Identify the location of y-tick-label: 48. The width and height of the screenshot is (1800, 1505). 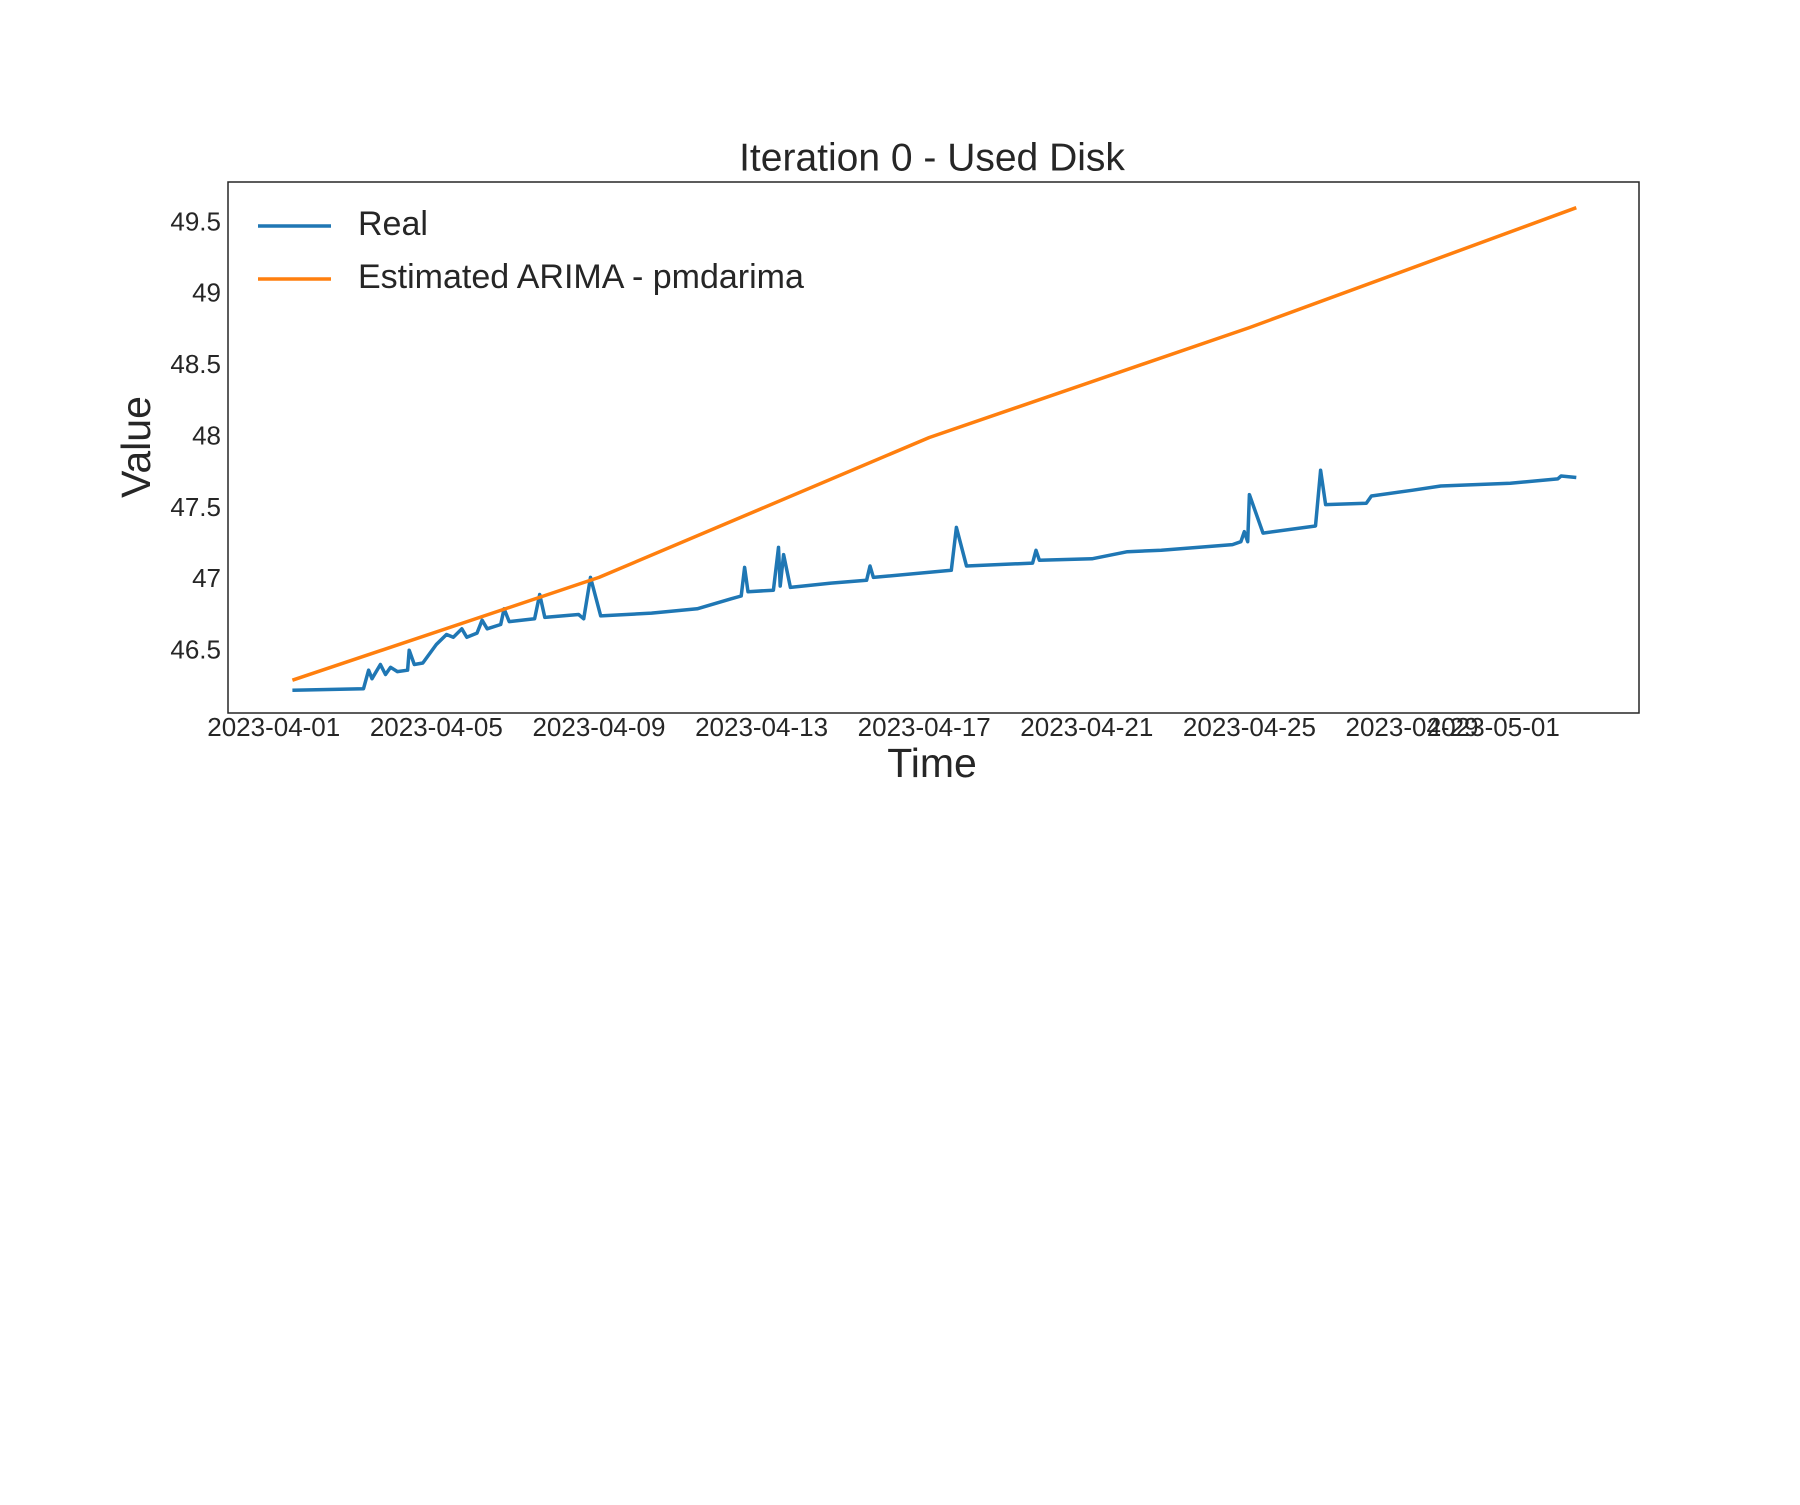
(206, 435).